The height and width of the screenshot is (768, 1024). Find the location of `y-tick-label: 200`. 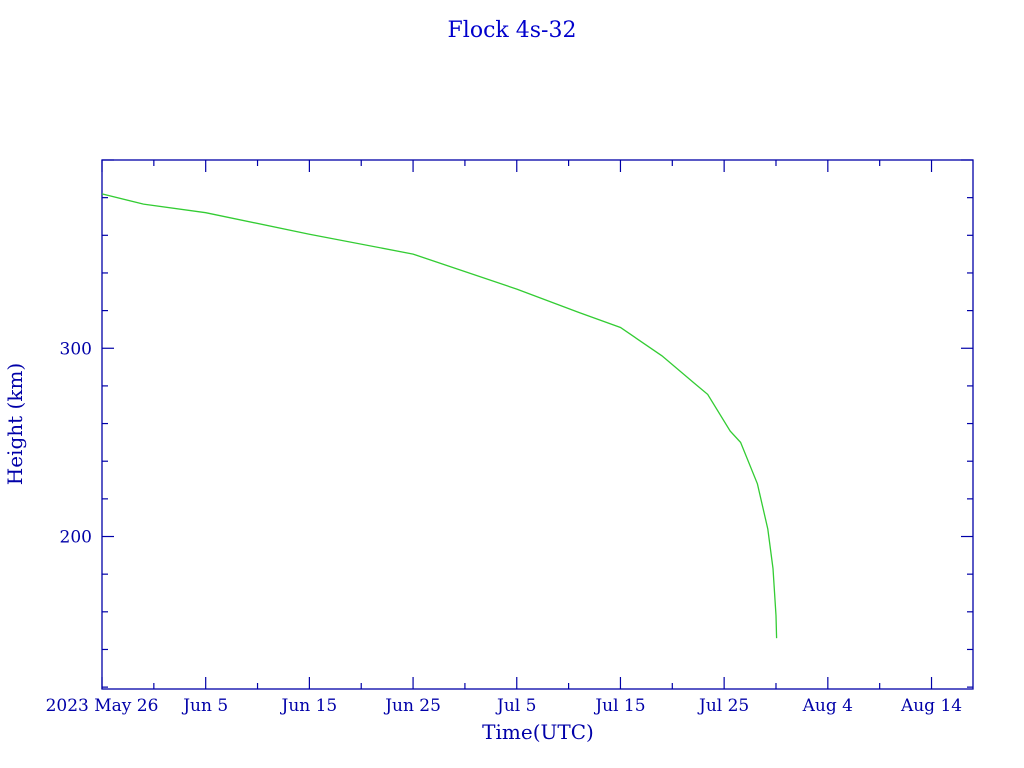

y-tick-label: 200 is located at coordinates (76, 538).